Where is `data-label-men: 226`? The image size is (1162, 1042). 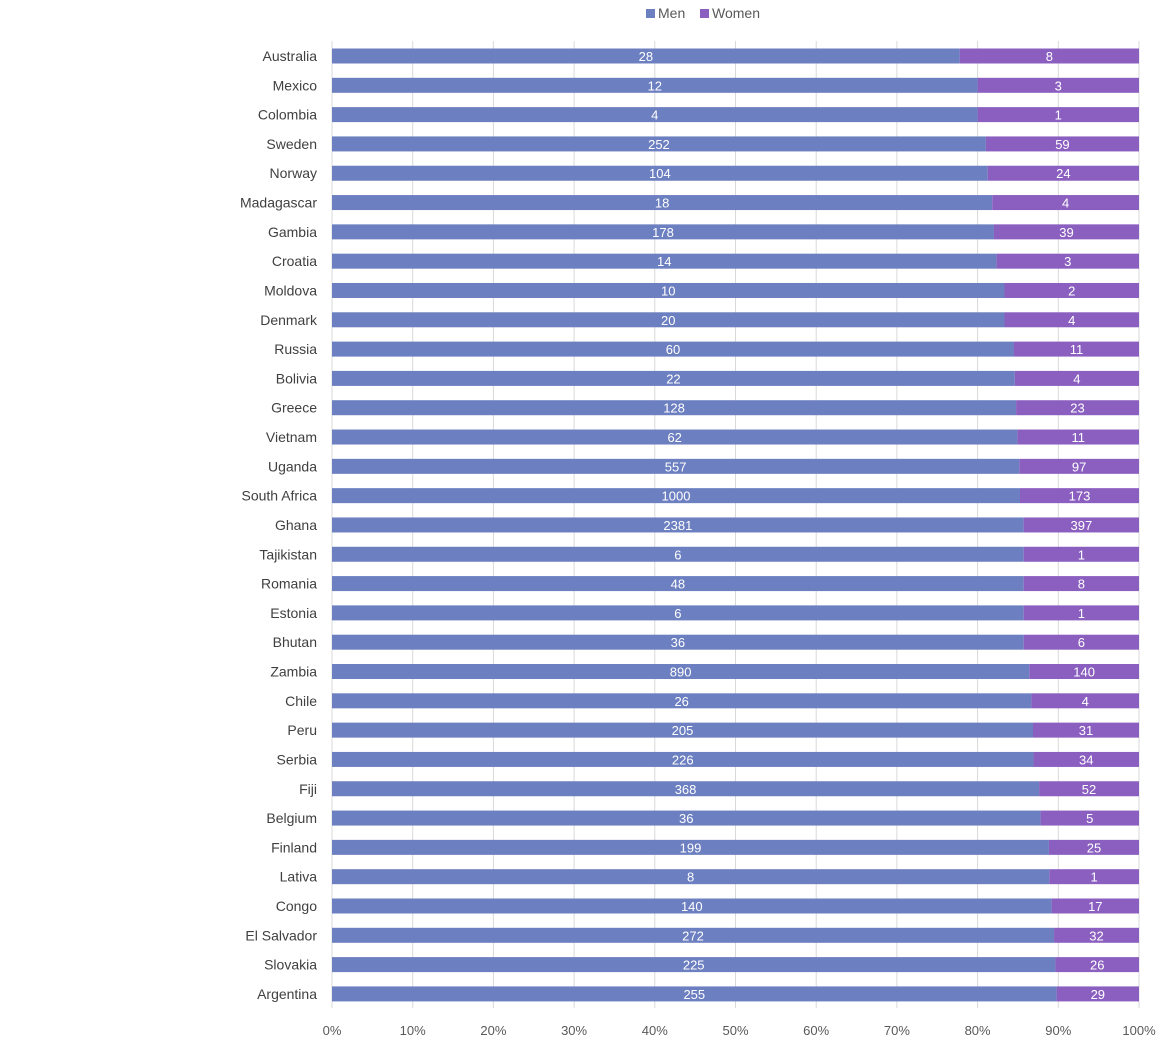
data-label-men: 226 is located at coordinates (683, 759).